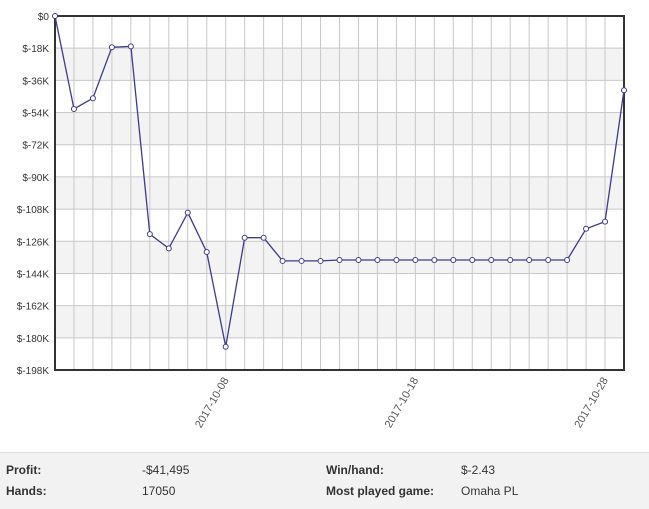  What do you see at coordinates (166, 470) in the screenshot?
I see `profit-value: -$41,495` at bounding box center [166, 470].